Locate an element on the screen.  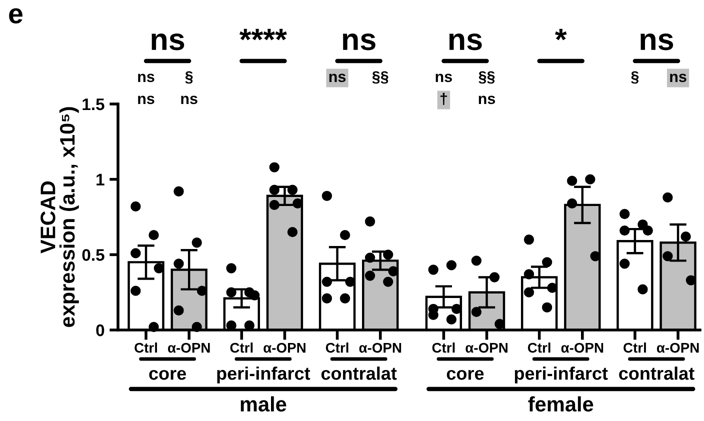
y-axis-title: VECAD expression (a.u., x10⁵) is located at coordinates (59, 217).